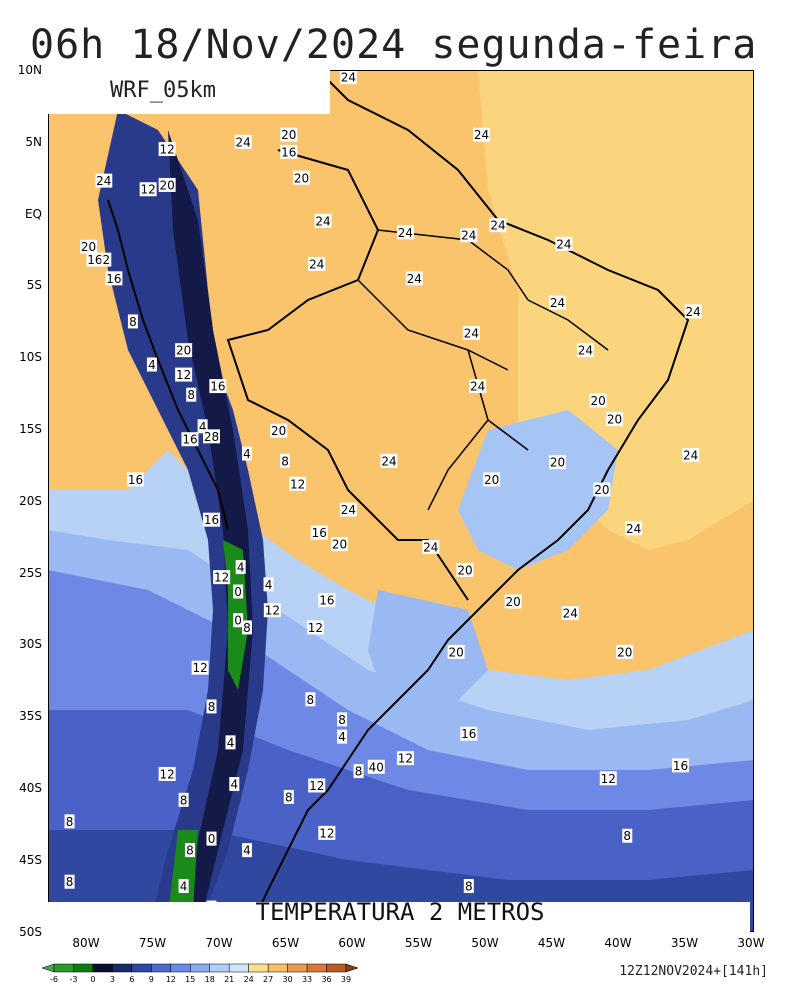  I want to click on colorbar-arrow-right, so click(352, 968).